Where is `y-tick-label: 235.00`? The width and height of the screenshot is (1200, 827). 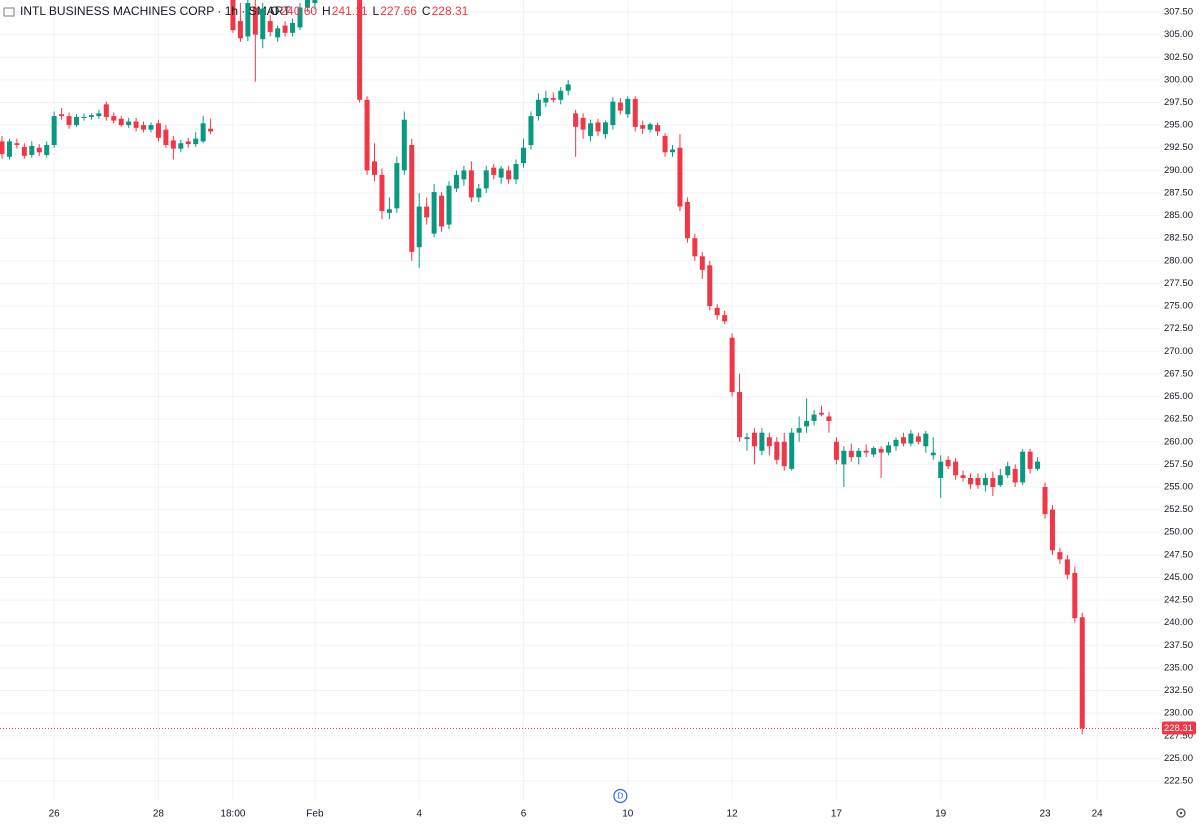
y-tick-label: 235.00 is located at coordinates (1178, 667).